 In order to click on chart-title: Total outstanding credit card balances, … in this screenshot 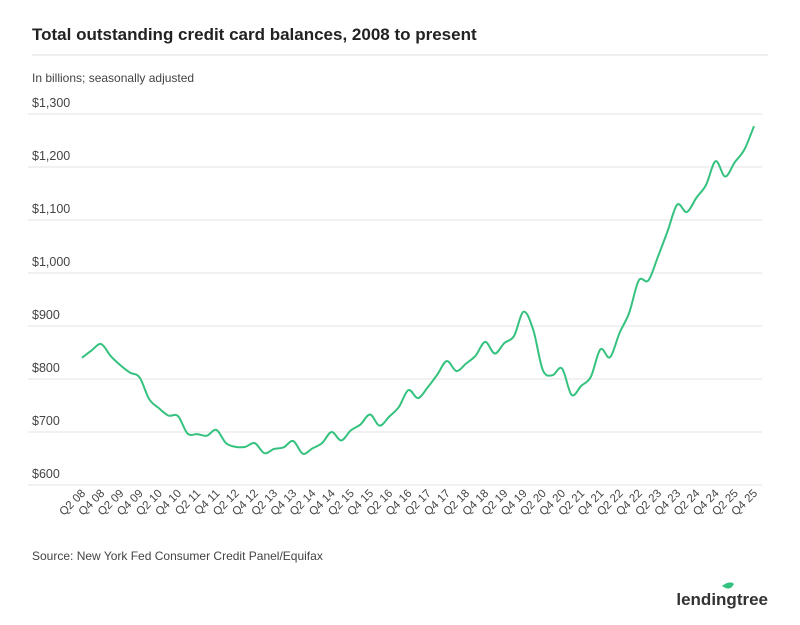, I will do `click(254, 34)`.